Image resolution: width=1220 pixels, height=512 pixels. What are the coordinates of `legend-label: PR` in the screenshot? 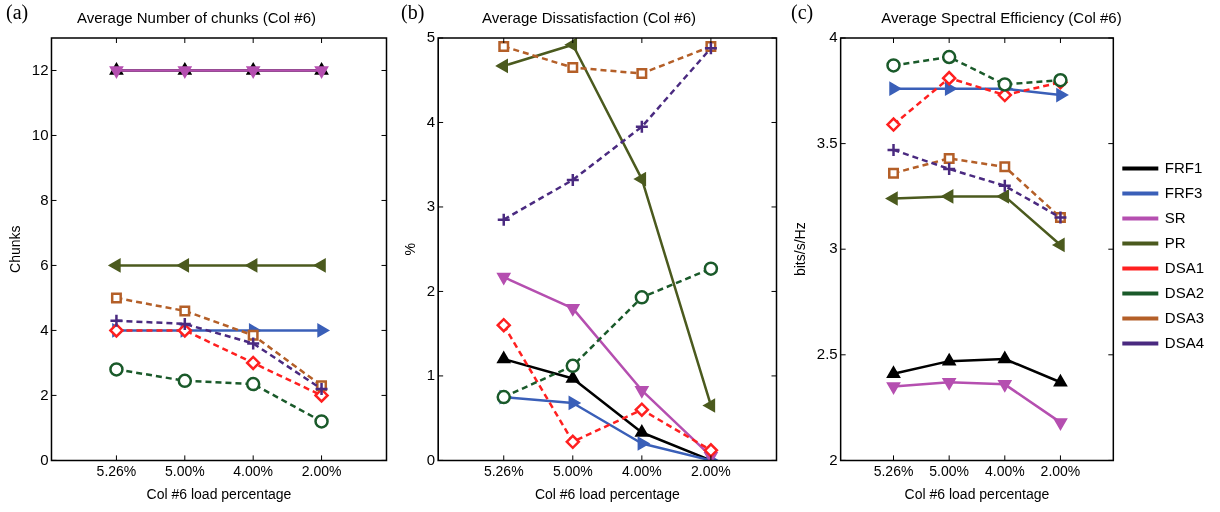 It's located at (1175, 242).